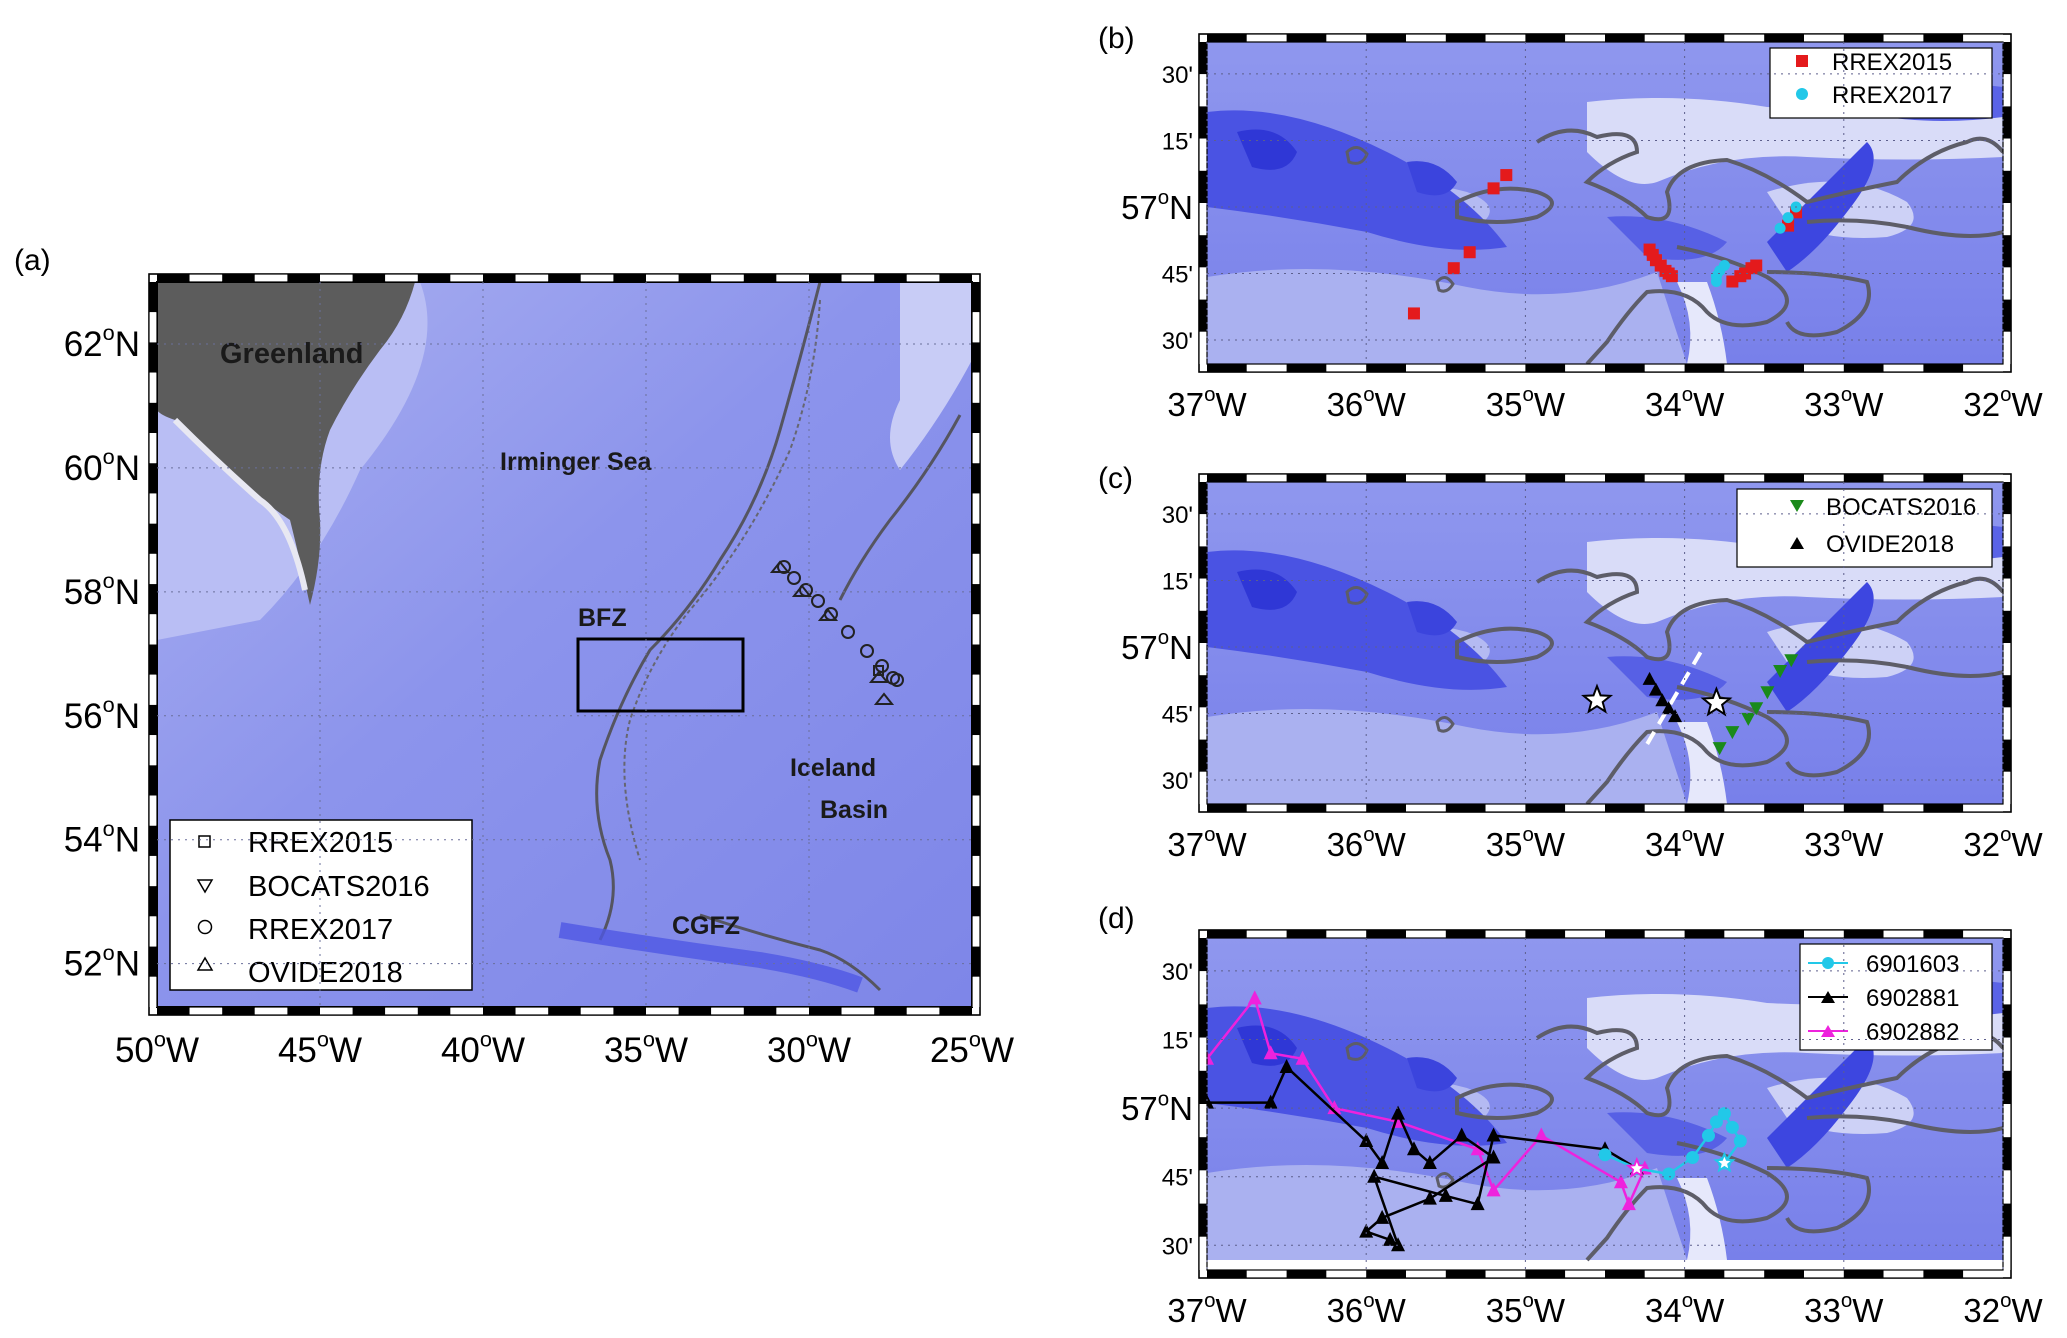  I want to click on lon-tick-label: 35oW, so click(1526, 843).